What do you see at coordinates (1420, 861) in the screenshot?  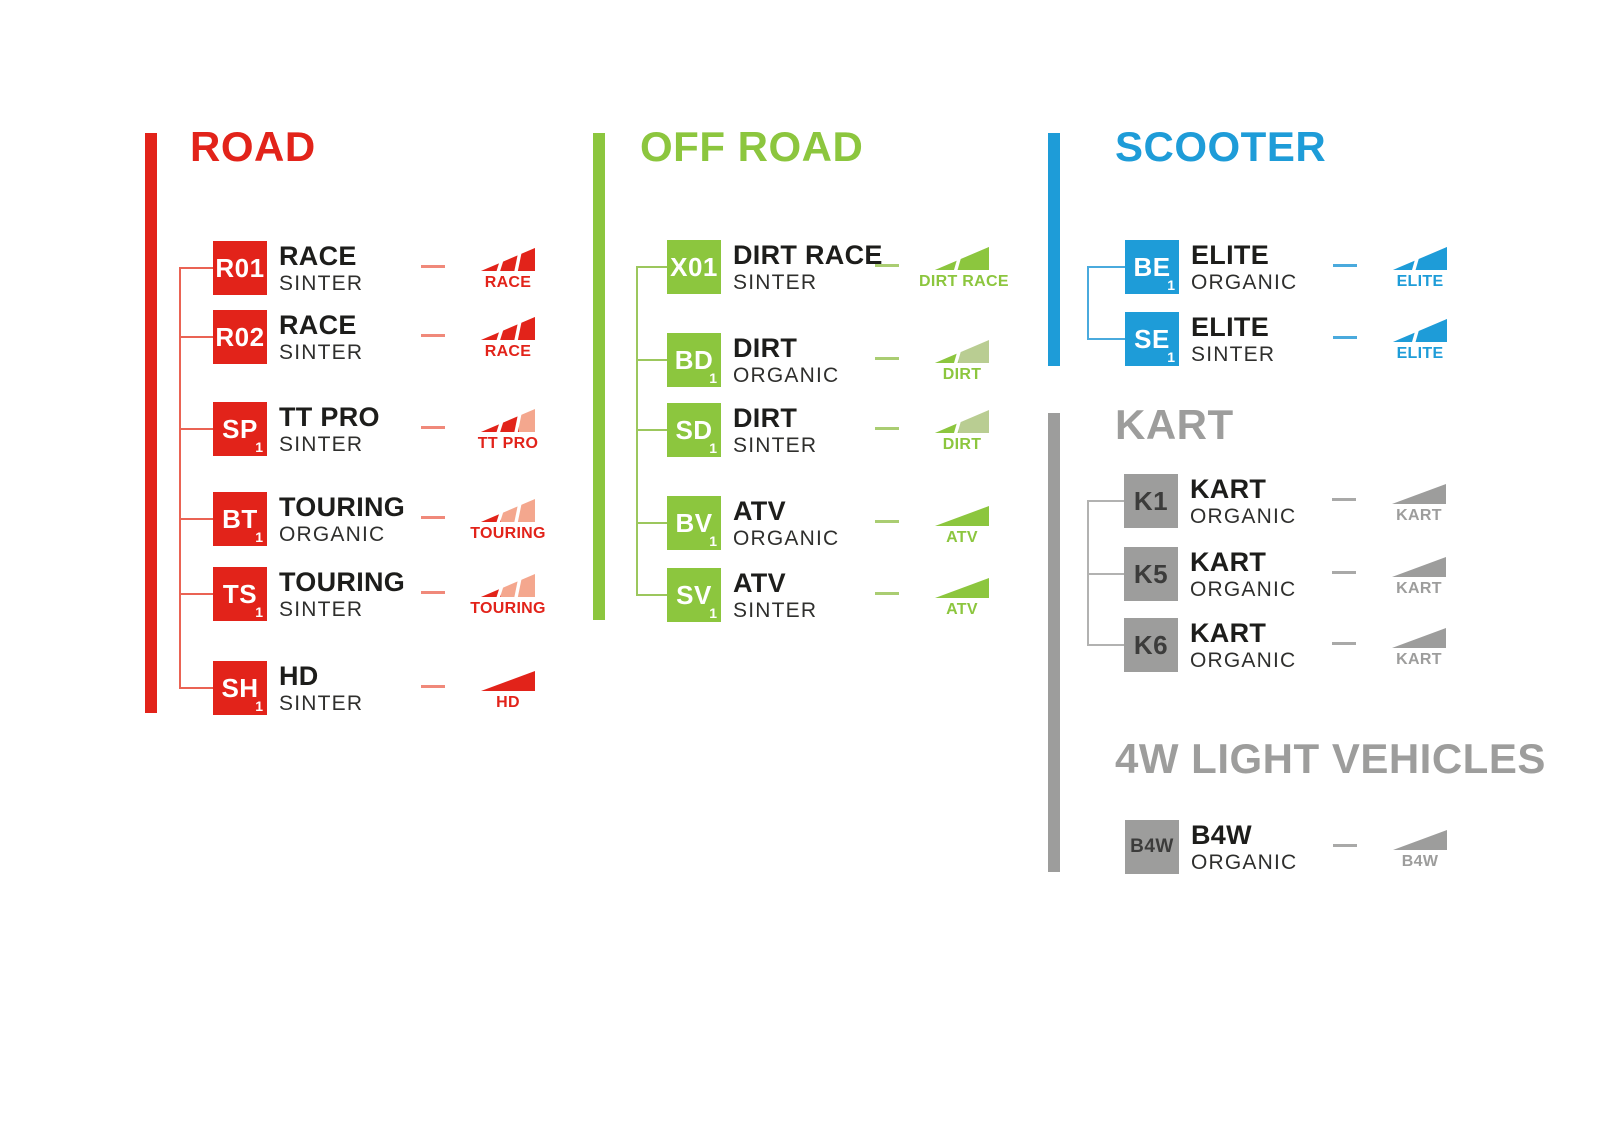 I see `performance-level-label: B4W` at bounding box center [1420, 861].